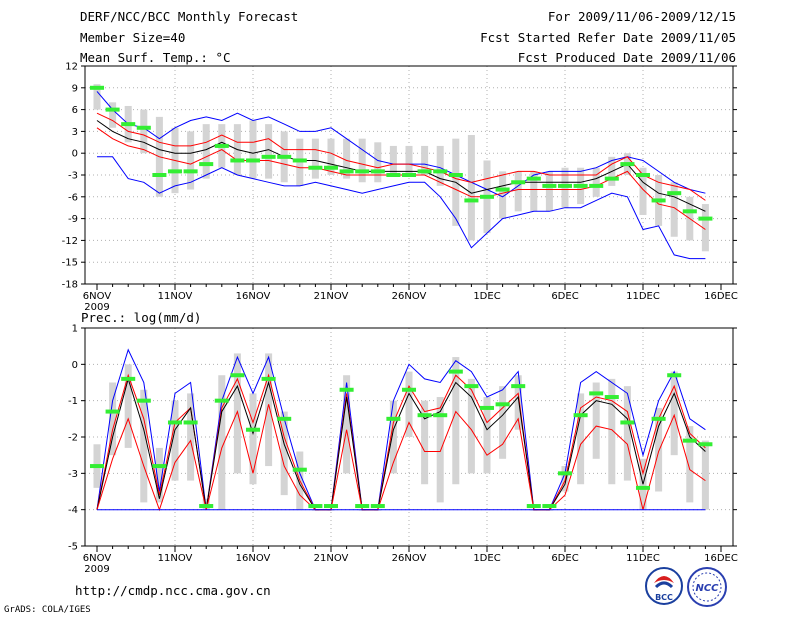 Image resolution: width=800 pixels, height=618 pixels. Describe the element at coordinates (73, 438) in the screenshot. I see `y-tick-label: -2` at that location.